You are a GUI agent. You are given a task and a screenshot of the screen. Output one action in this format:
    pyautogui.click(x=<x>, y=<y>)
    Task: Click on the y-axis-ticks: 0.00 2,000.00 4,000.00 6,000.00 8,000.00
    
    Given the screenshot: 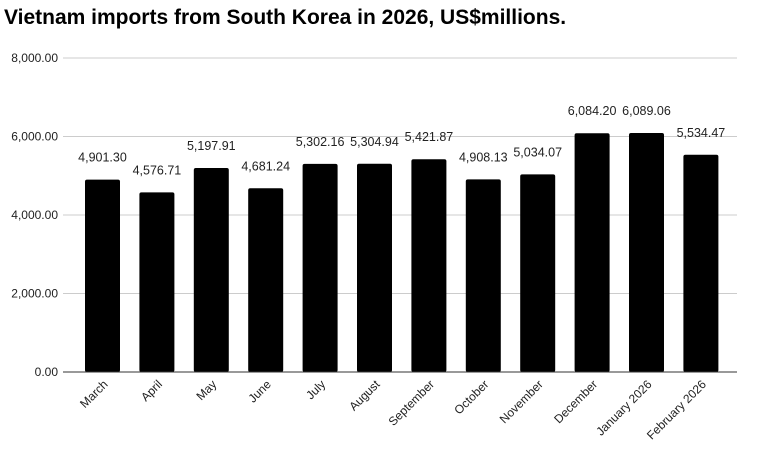 What is the action you would take?
    pyautogui.click(x=34, y=215)
    